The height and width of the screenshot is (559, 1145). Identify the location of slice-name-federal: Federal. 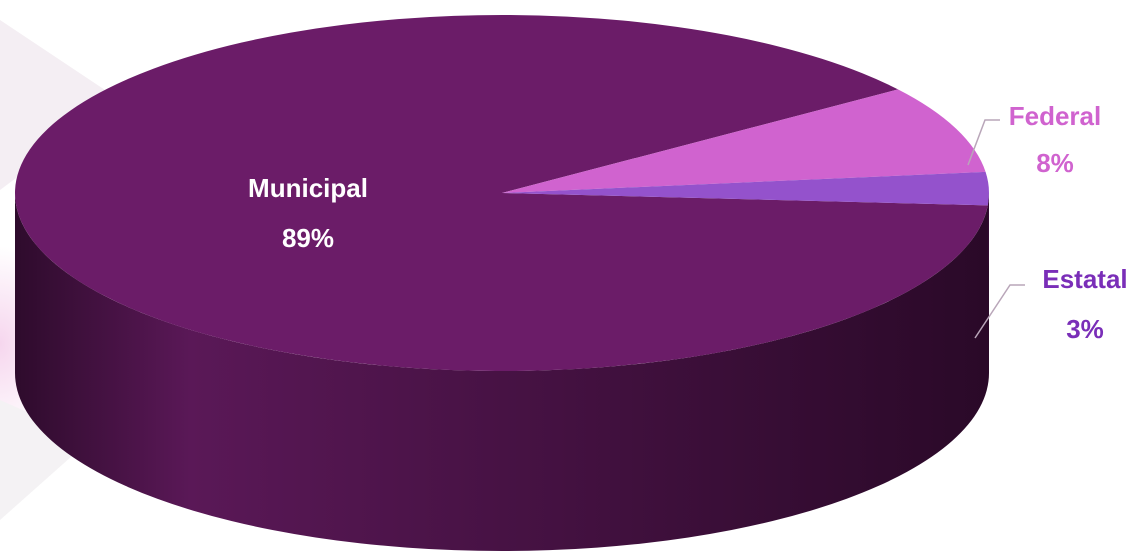
(1055, 116).